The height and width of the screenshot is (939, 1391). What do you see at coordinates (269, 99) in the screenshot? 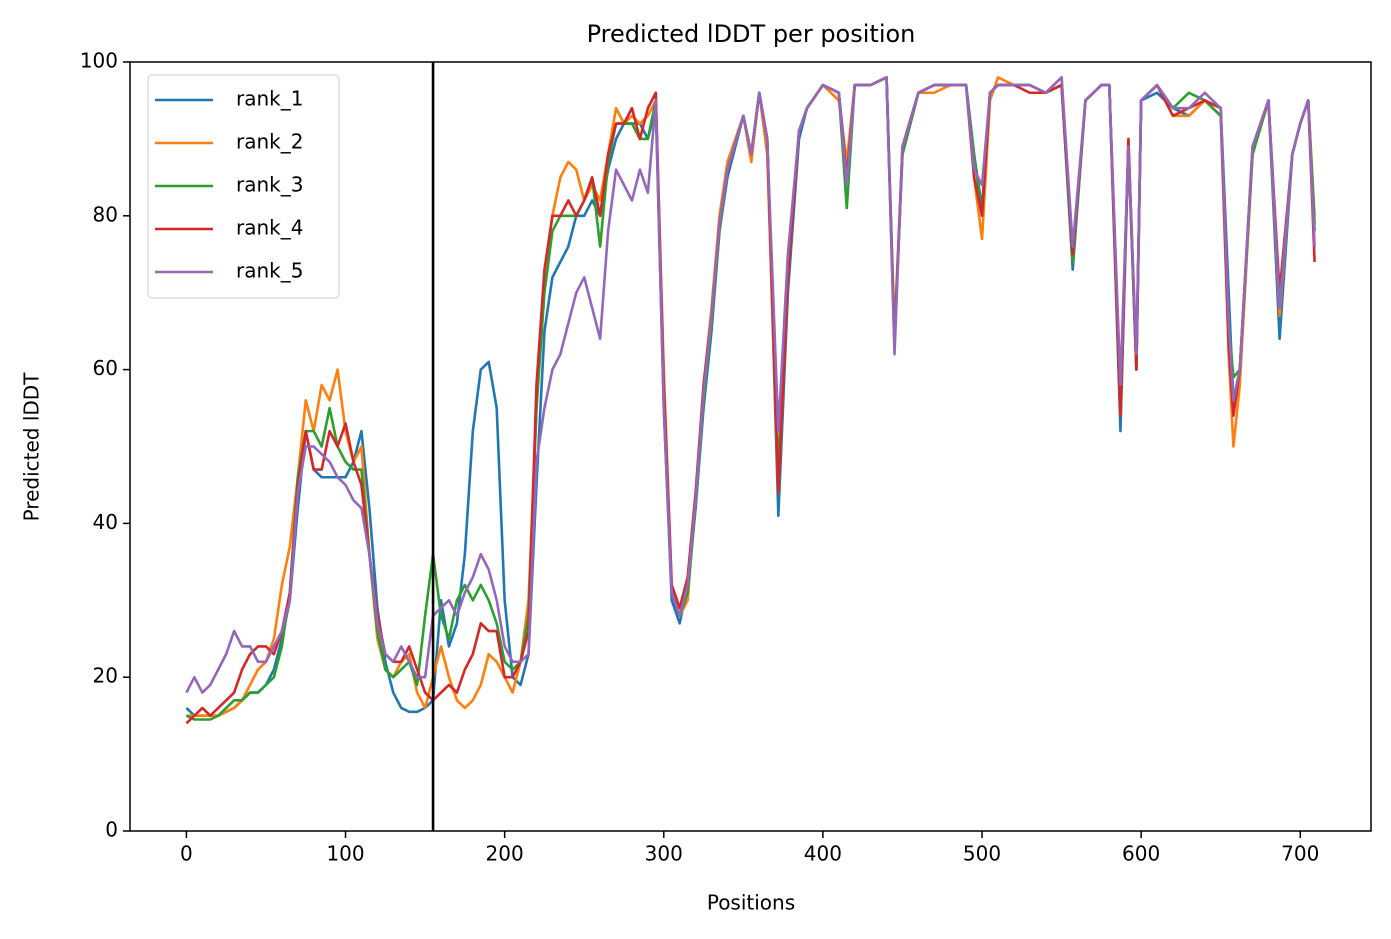
I see `legend-label: rank_1` at bounding box center [269, 99].